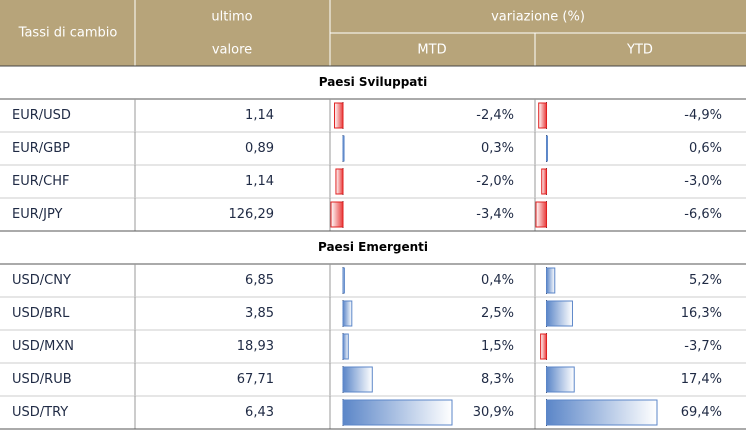 This screenshot has height=431, width=746. What do you see at coordinates (703, 214) in the screenshot?
I see `change-value: -6,6%` at bounding box center [703, 214].